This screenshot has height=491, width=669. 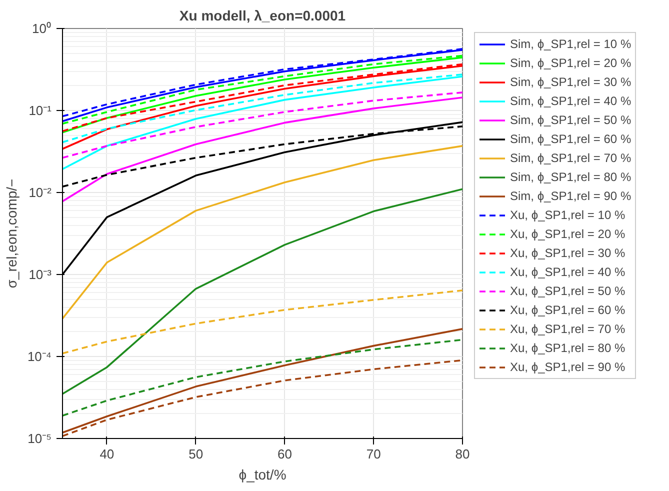 What do you see at coordinates (373, 454) in the screenshot?
I see `x-tick-label: 70` at bounding box center [373, 454].